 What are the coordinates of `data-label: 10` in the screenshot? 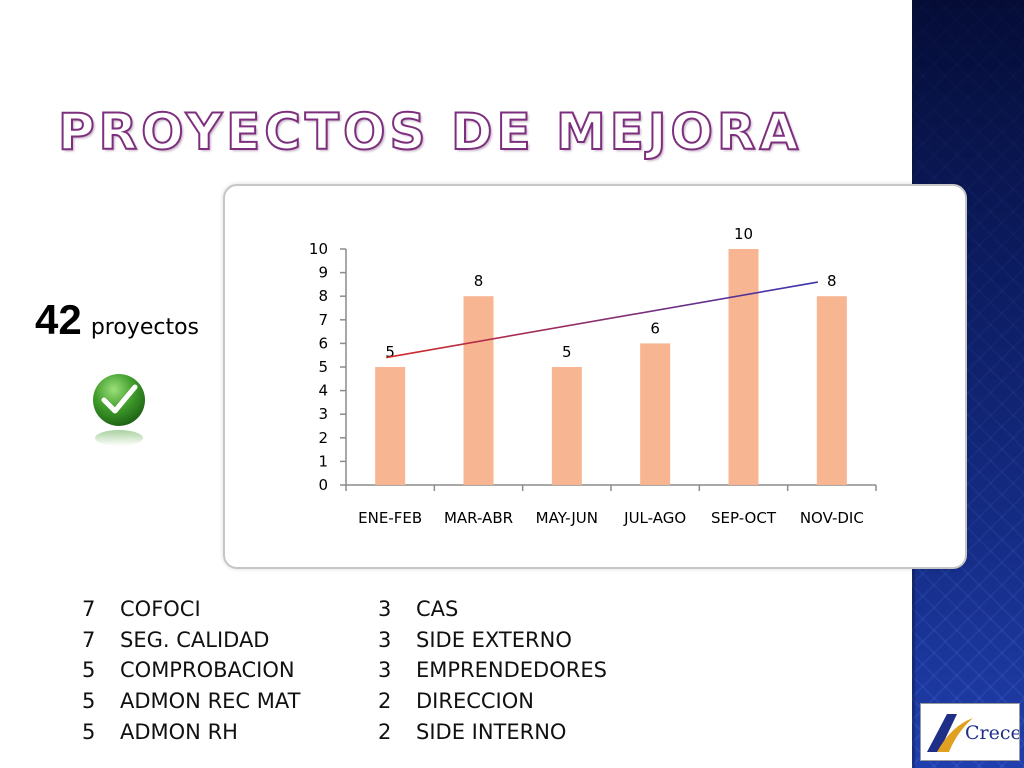 It's located at (743, 234).